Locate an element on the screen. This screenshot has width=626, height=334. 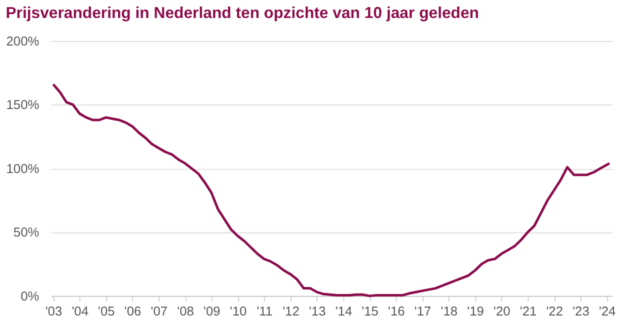
x-tick-label: '23 is located at coordinates (581, 310).